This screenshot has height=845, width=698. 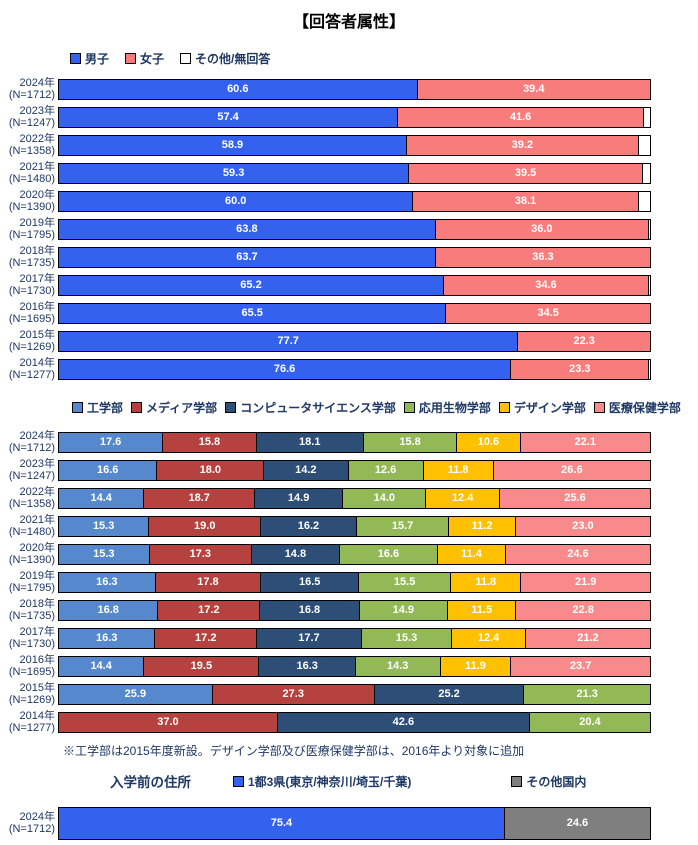 I want to click on bar-segment-value: 14.4, so click(x=101, y=498).